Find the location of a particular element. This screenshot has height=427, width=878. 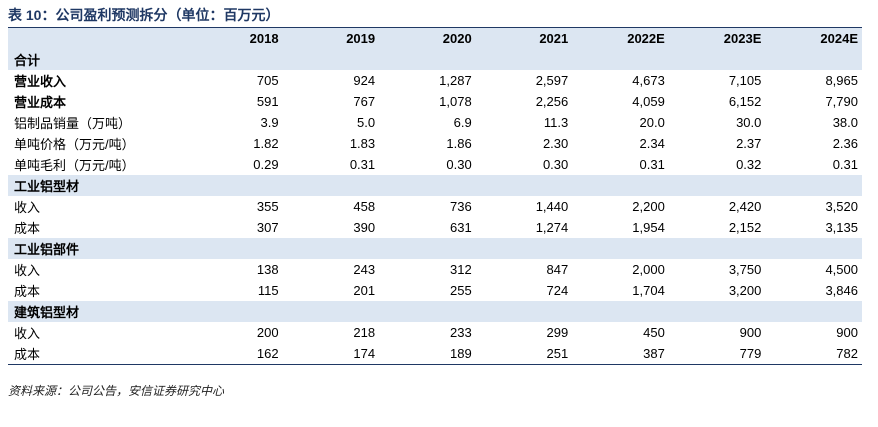

value-cell: 724 is located at coordinates (557, 290).